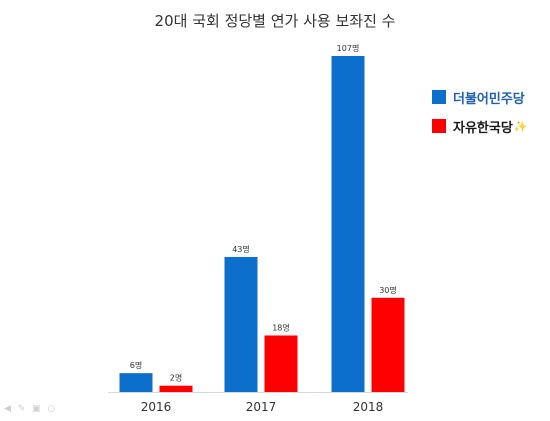 Image resolution: width=550 pixels, height=421 pixels. Describe the element at coordinates (483, 128) in the screenshot. I see `legend-label-series-2: 자유한국당` at that location.